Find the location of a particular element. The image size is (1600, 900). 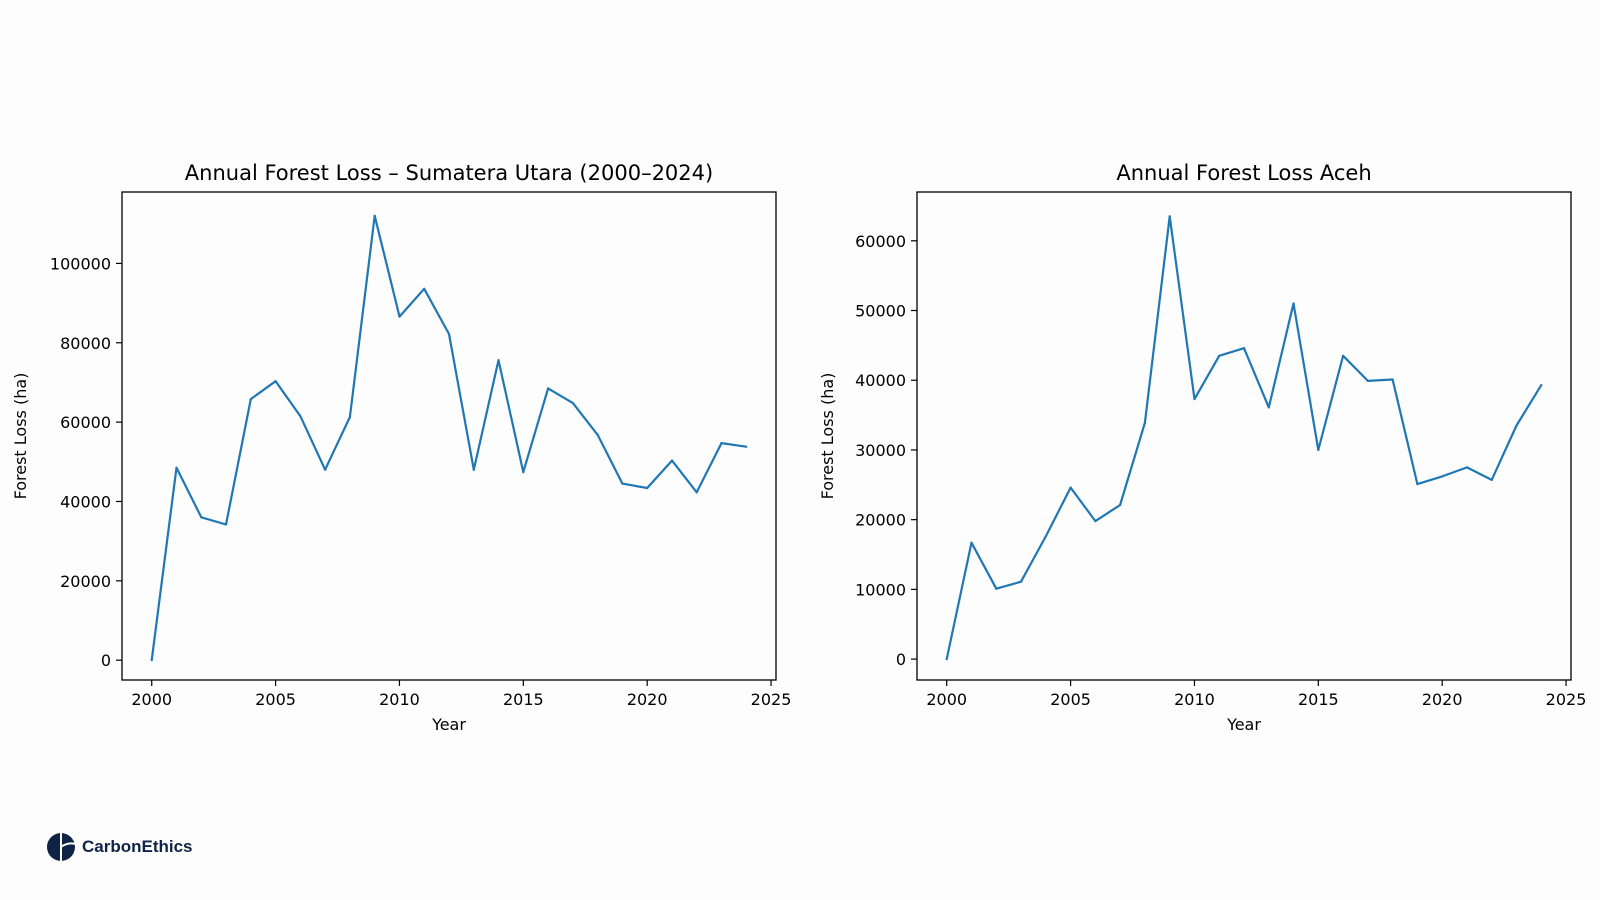

aceh-y-tick-label: 50000 is located at coordinates (880, 311).